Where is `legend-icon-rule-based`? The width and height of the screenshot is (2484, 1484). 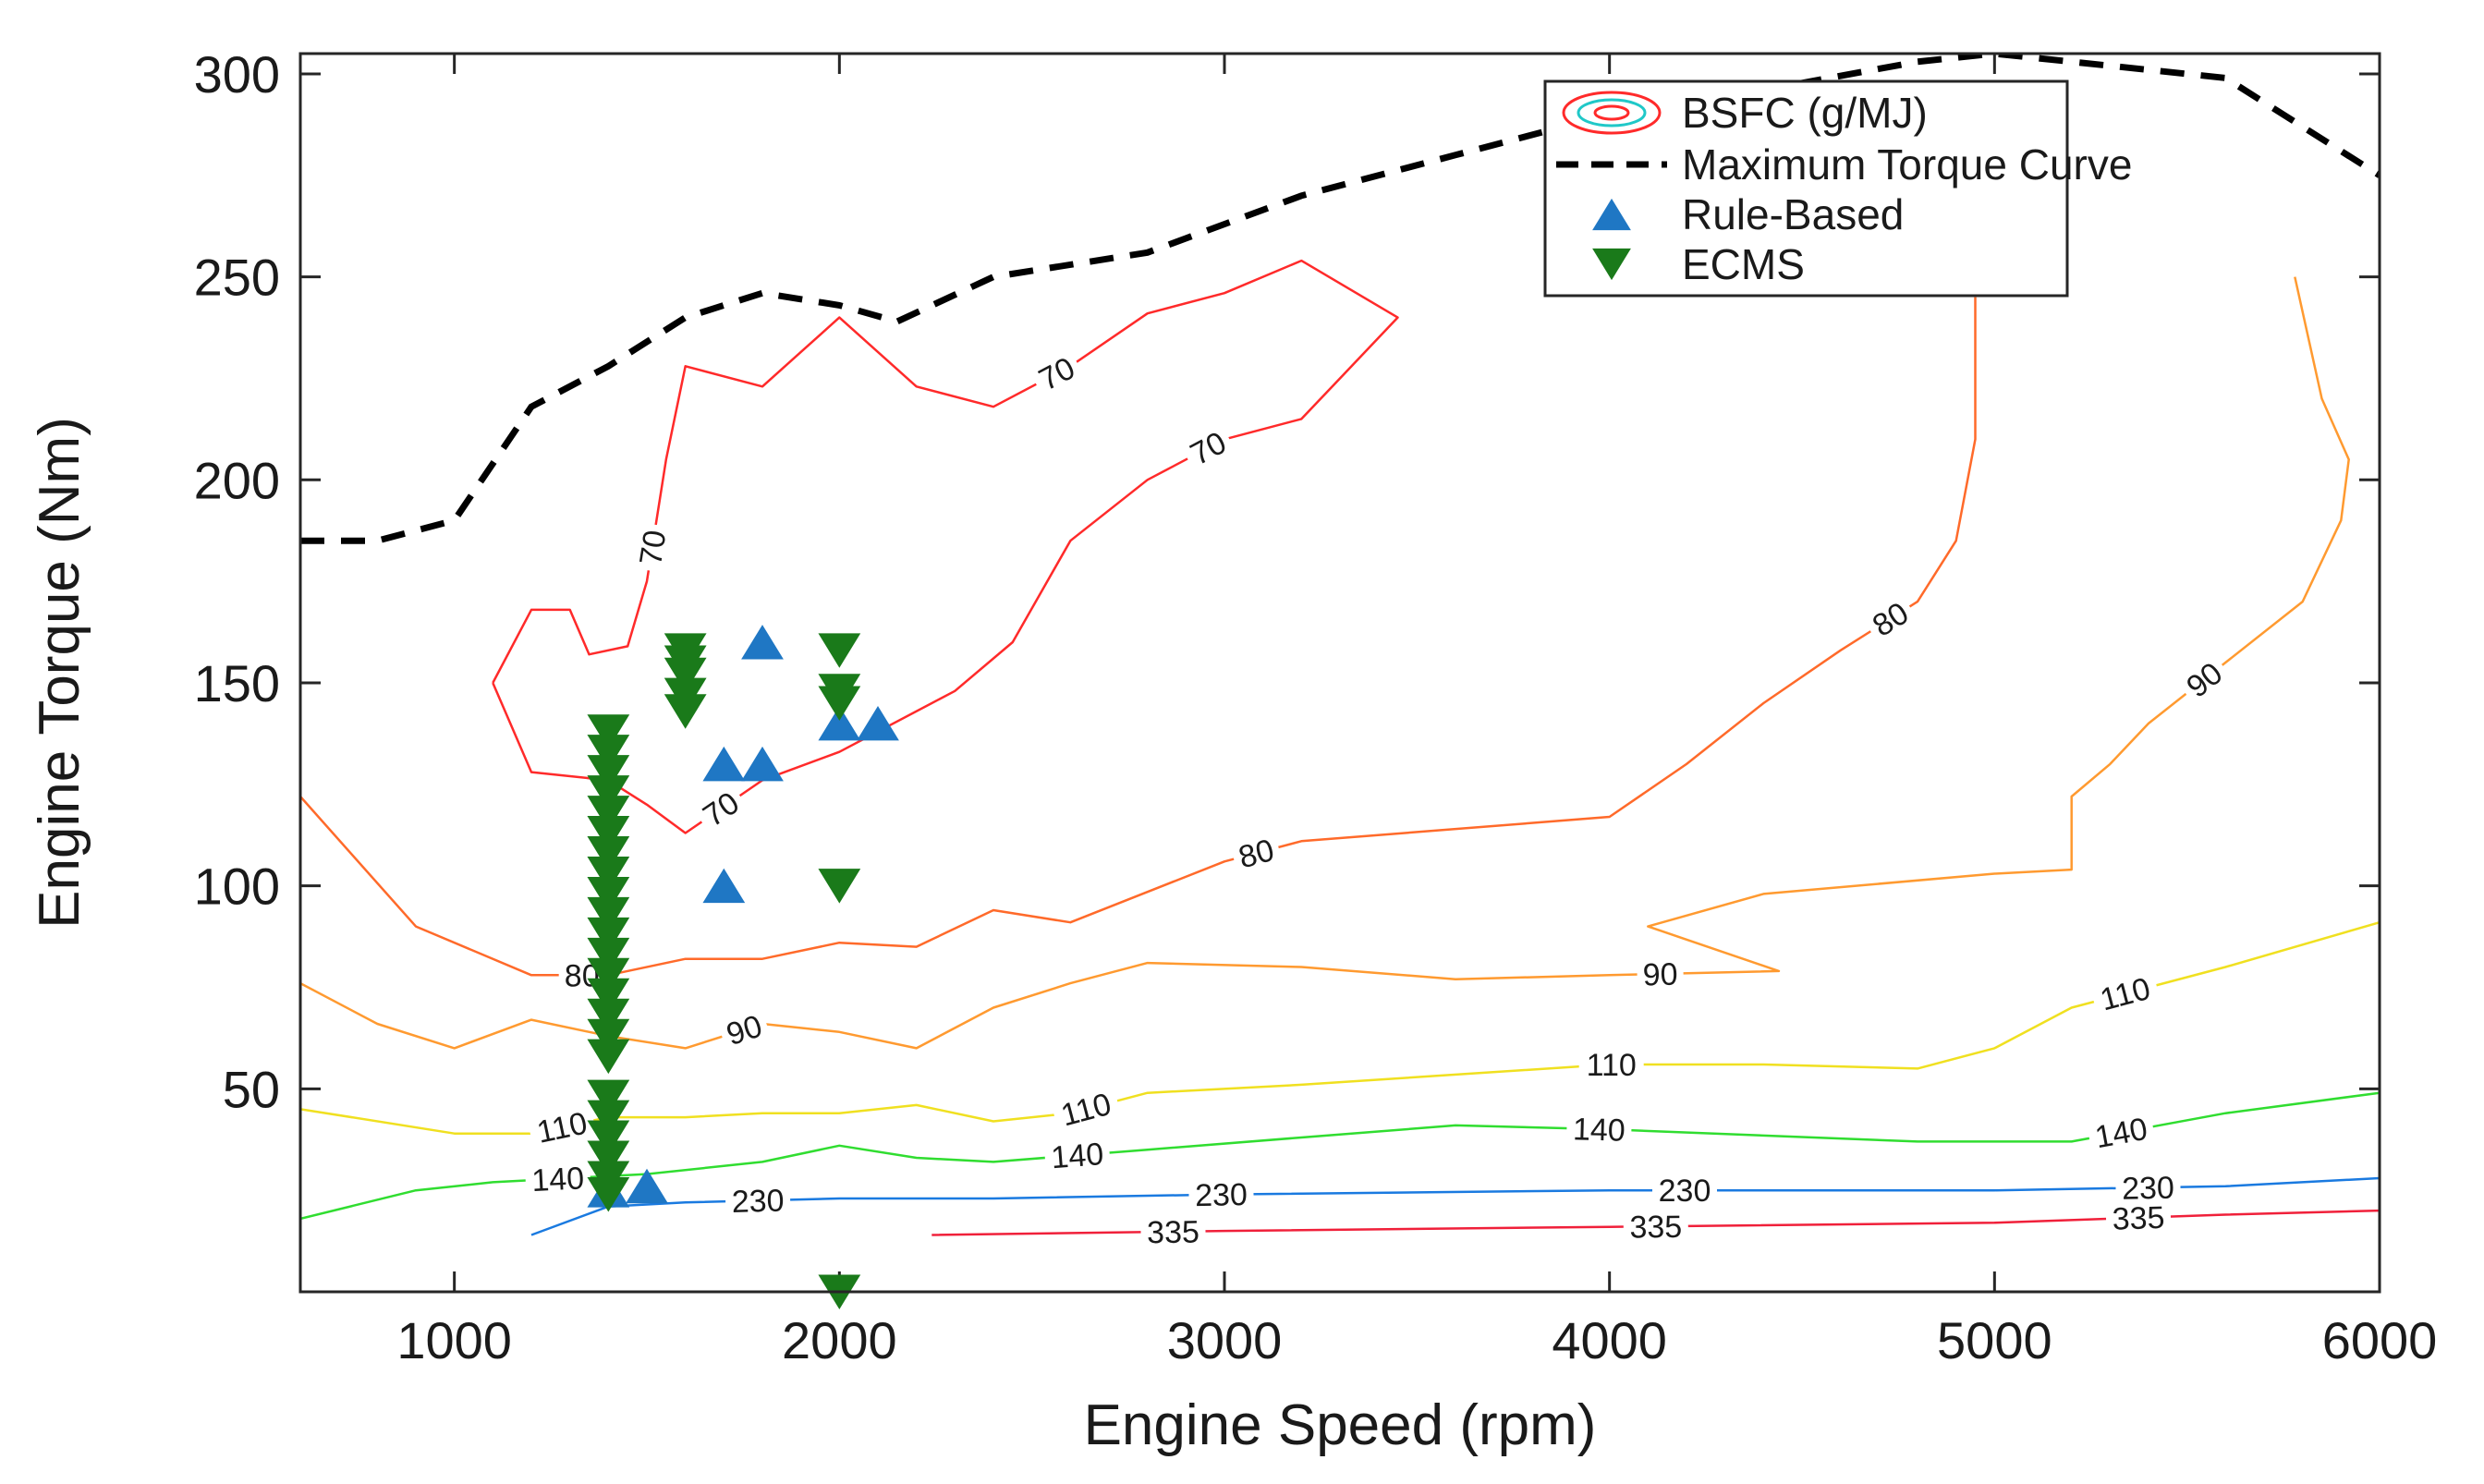
legend-icon-rule-based is located at coordinates (1611, 214).